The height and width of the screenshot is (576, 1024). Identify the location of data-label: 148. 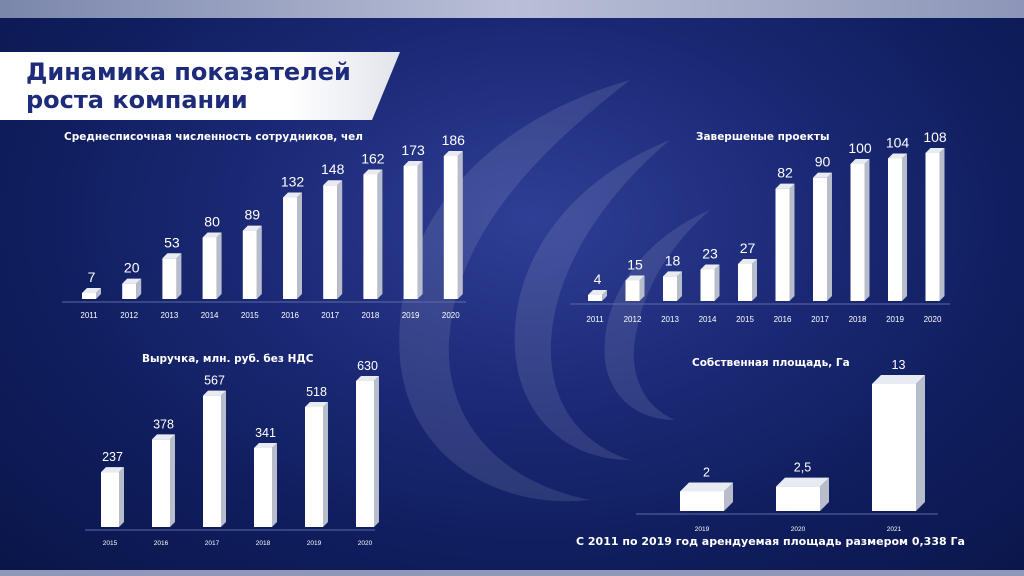
(333, 169).